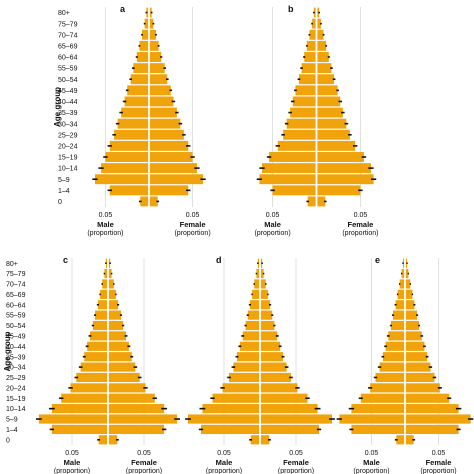  I want to click on panel-label: e, so click(377, 260).